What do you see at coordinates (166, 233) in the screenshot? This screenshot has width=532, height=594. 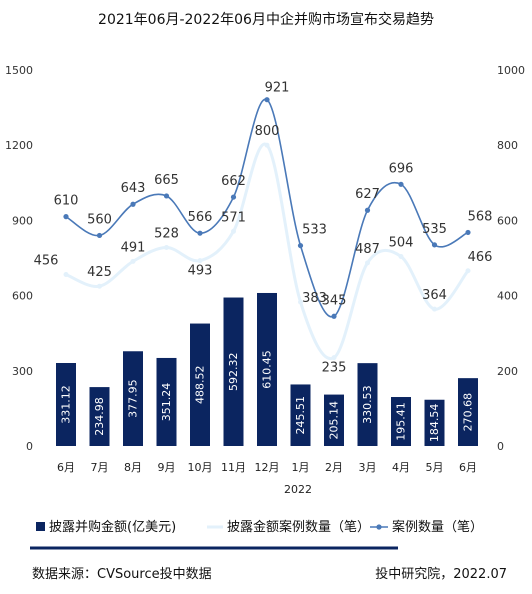 I see `series-label-disclosed-count: 528` at bounding box center [166, 233].